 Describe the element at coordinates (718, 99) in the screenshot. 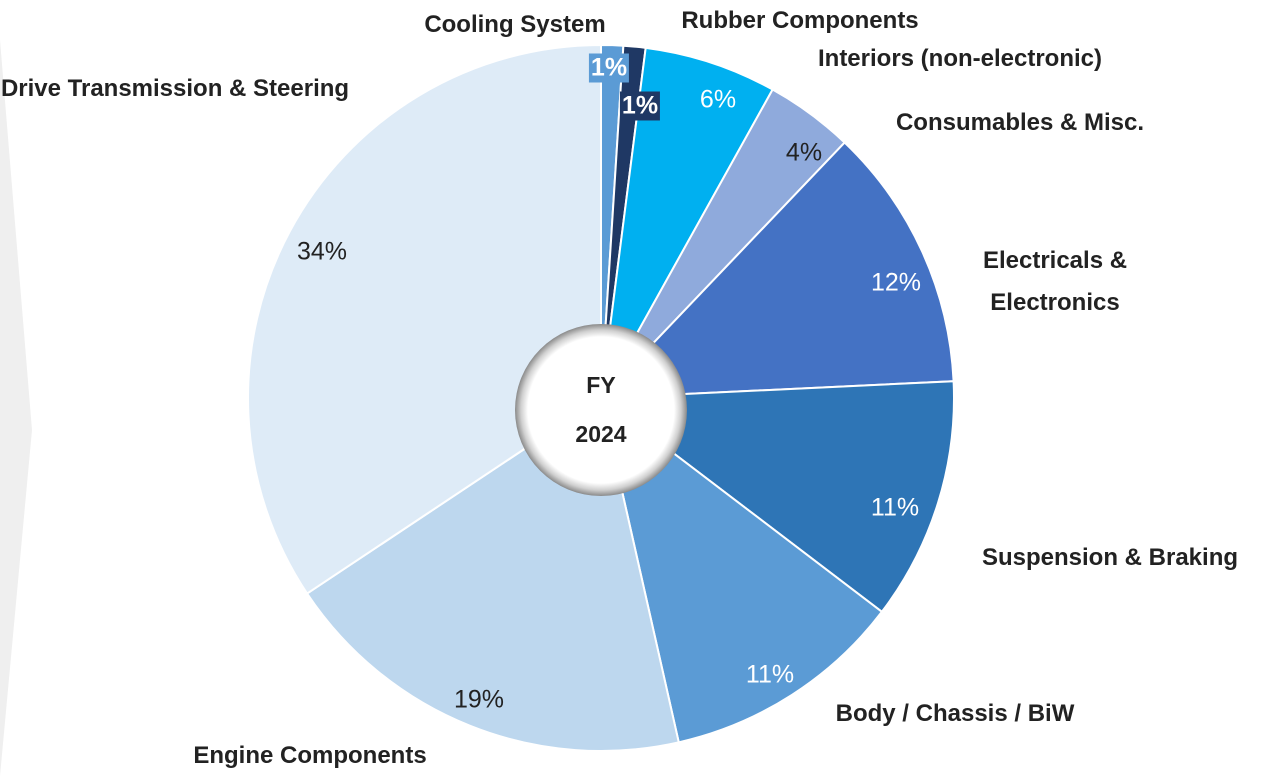

I see `value-label: 6%` at that location.